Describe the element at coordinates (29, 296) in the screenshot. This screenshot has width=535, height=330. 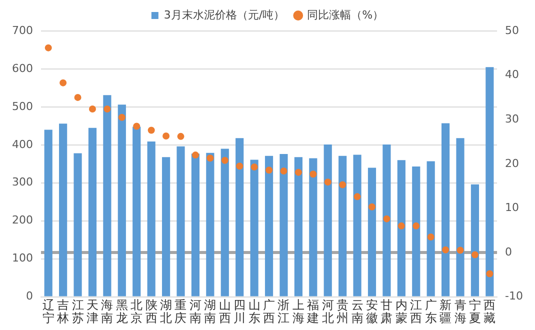
I see `y-tick-label: 0` at that location.